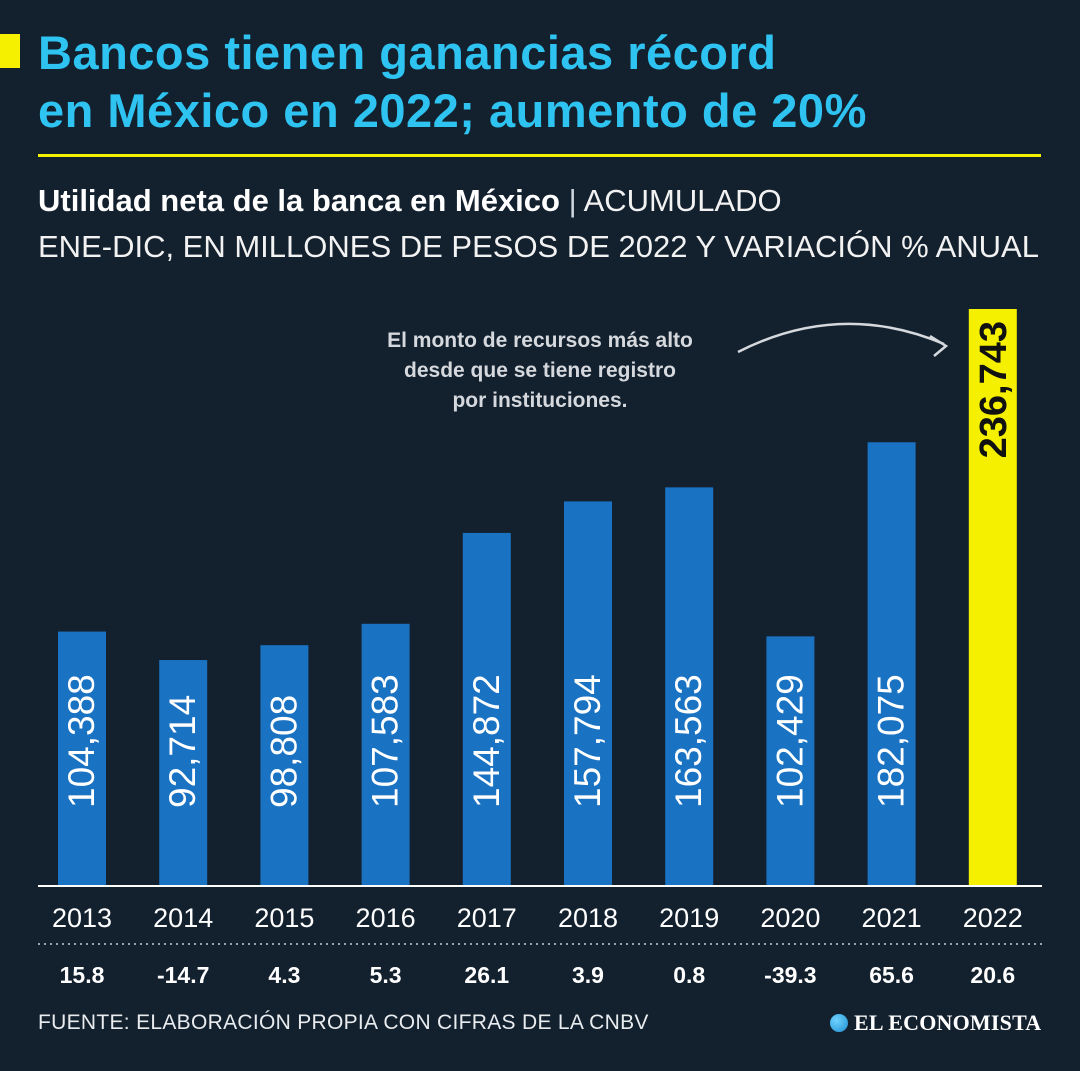 The image size is (1080, 1071). Describe the element at coordinates (82, 975) in the screenshot. I see `pct-change-label-2013: 15.8` at that location.